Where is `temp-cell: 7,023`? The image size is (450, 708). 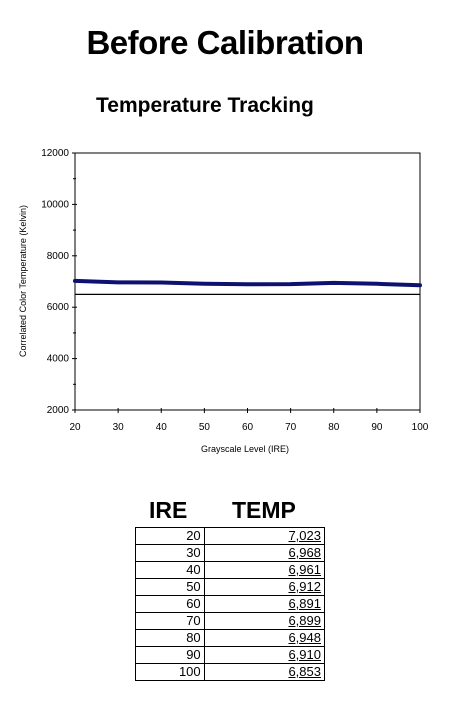
temp-cell: 7,023 is located at coordinates (264, 536).